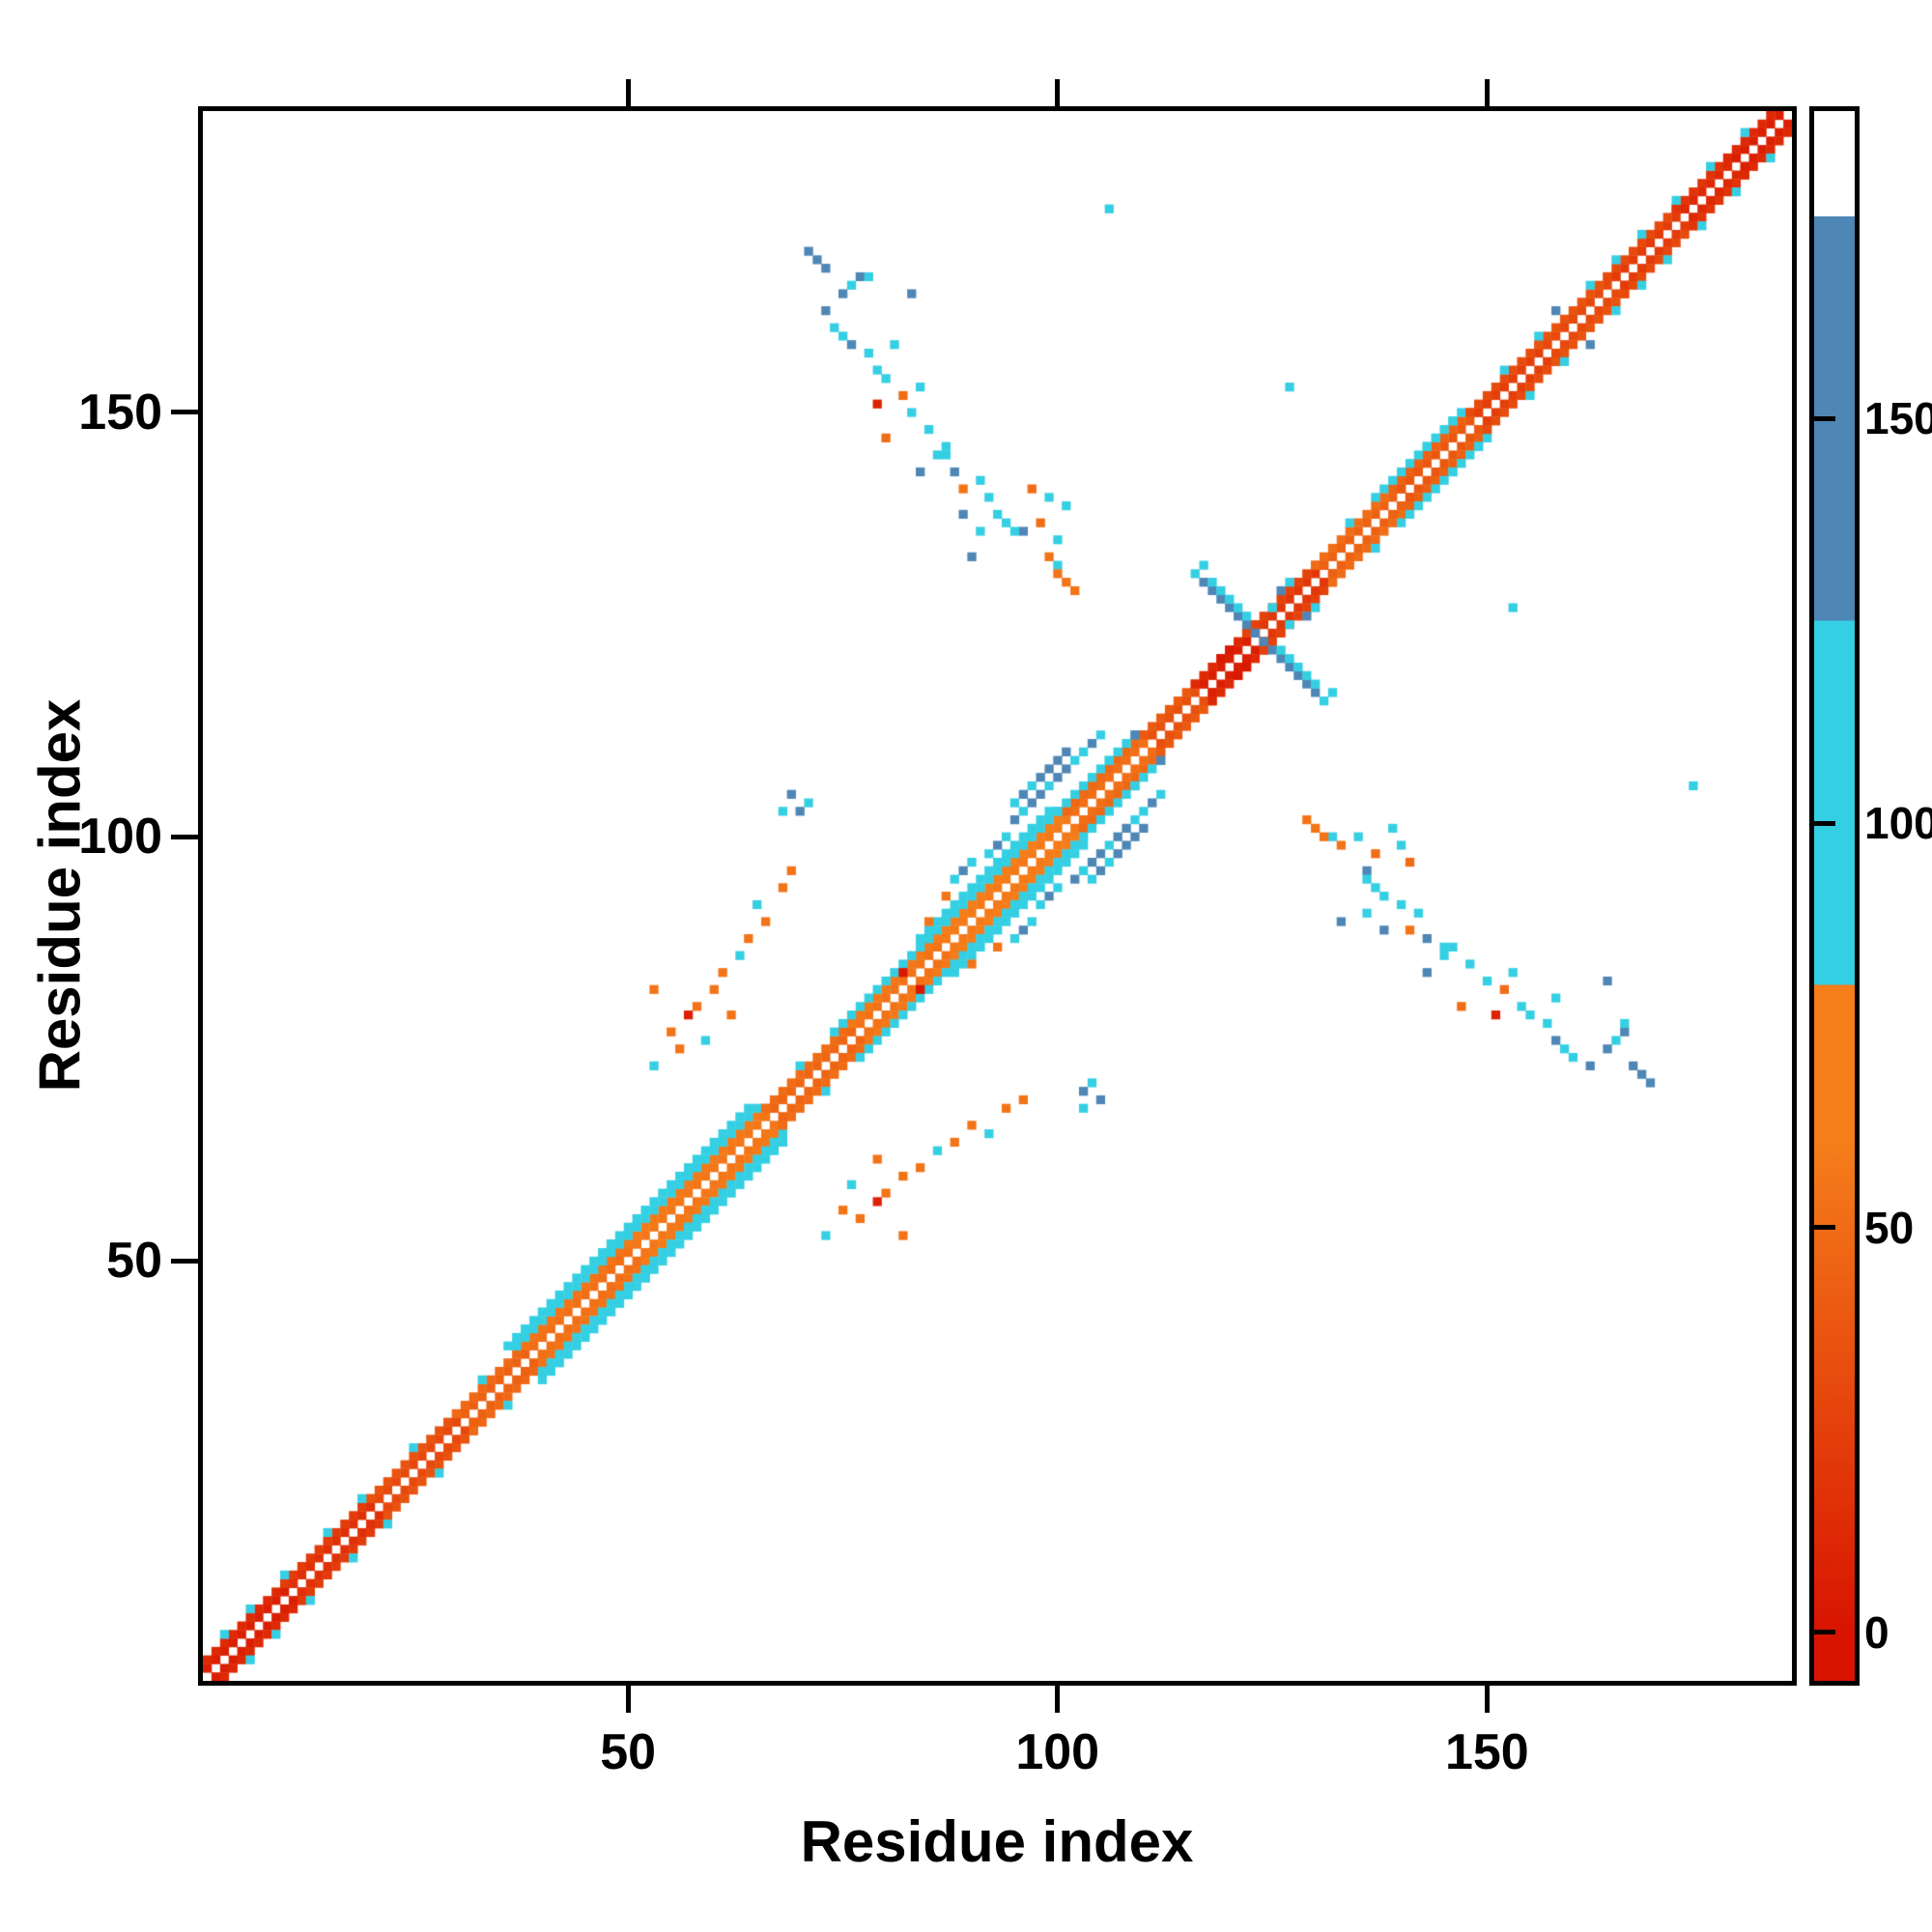 This screenshot has height=1932, width=1932. What do you see at coordinates (1898, 823) in the screenshot?
I see `colorbar-tick-label: 100` at bounding box center [1898, 823].